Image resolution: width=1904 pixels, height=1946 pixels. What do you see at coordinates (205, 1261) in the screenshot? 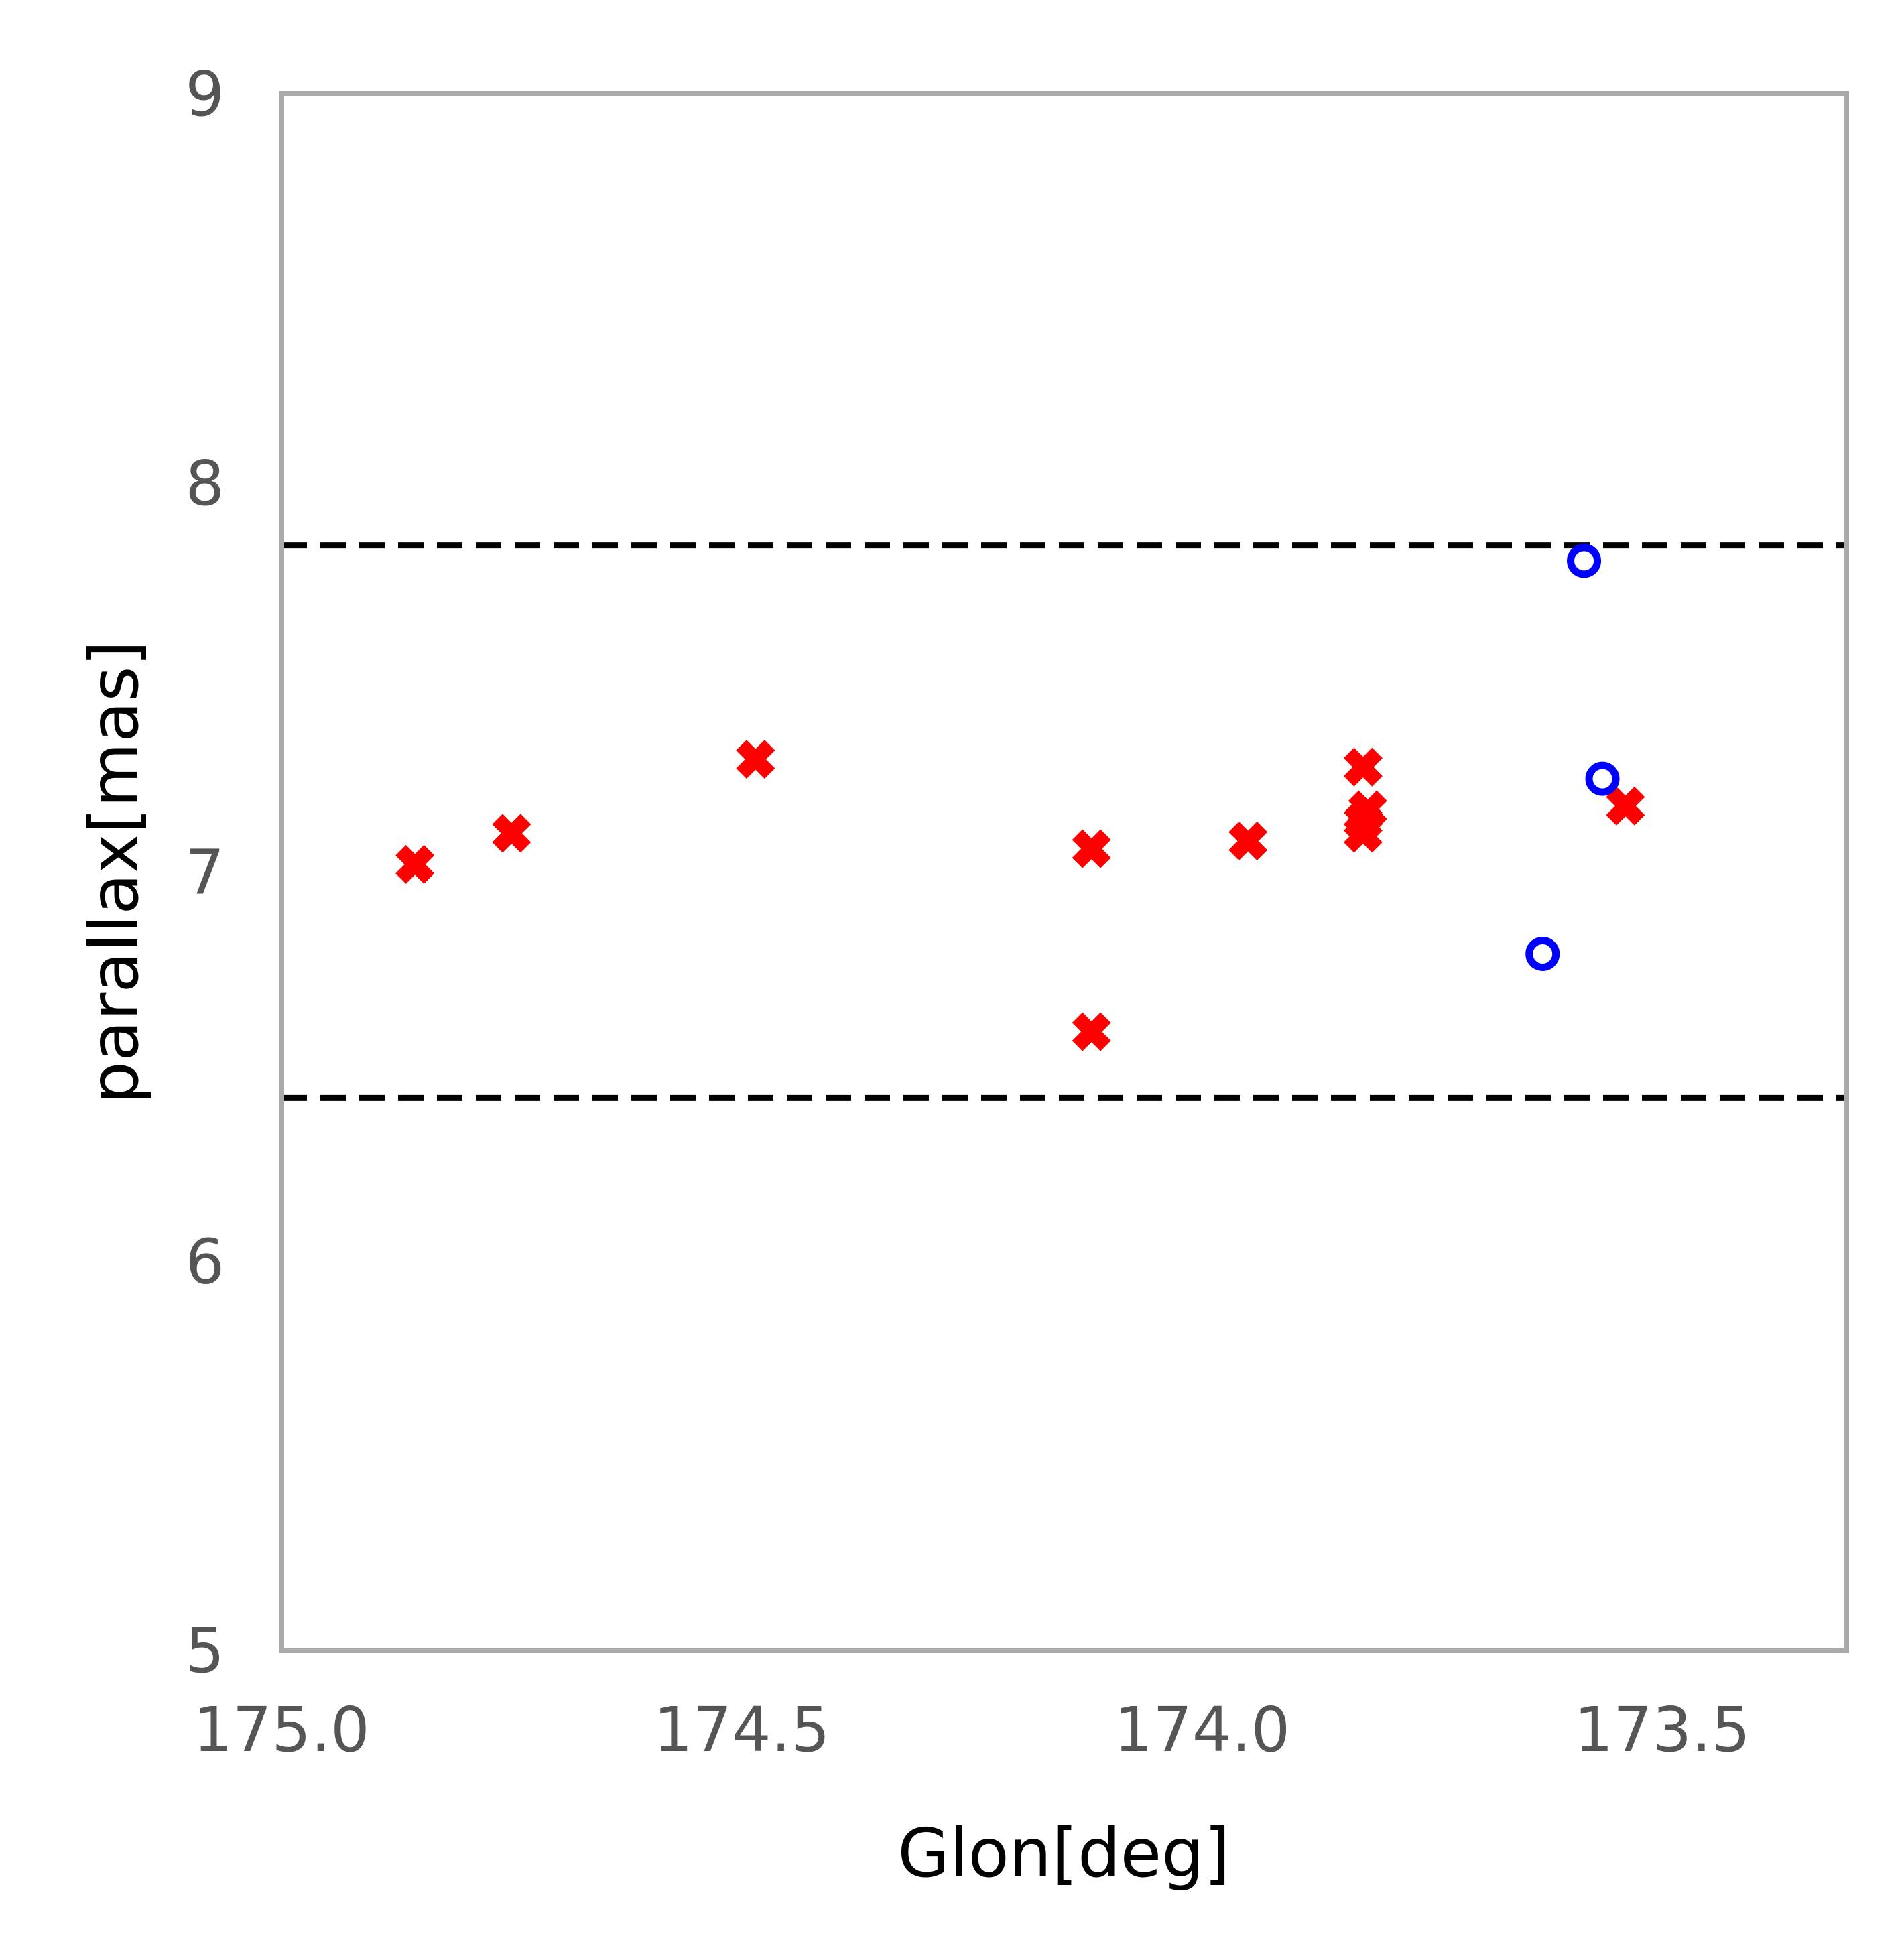
I see `y-tick-label: 6` at bounding box center [205, 1261].